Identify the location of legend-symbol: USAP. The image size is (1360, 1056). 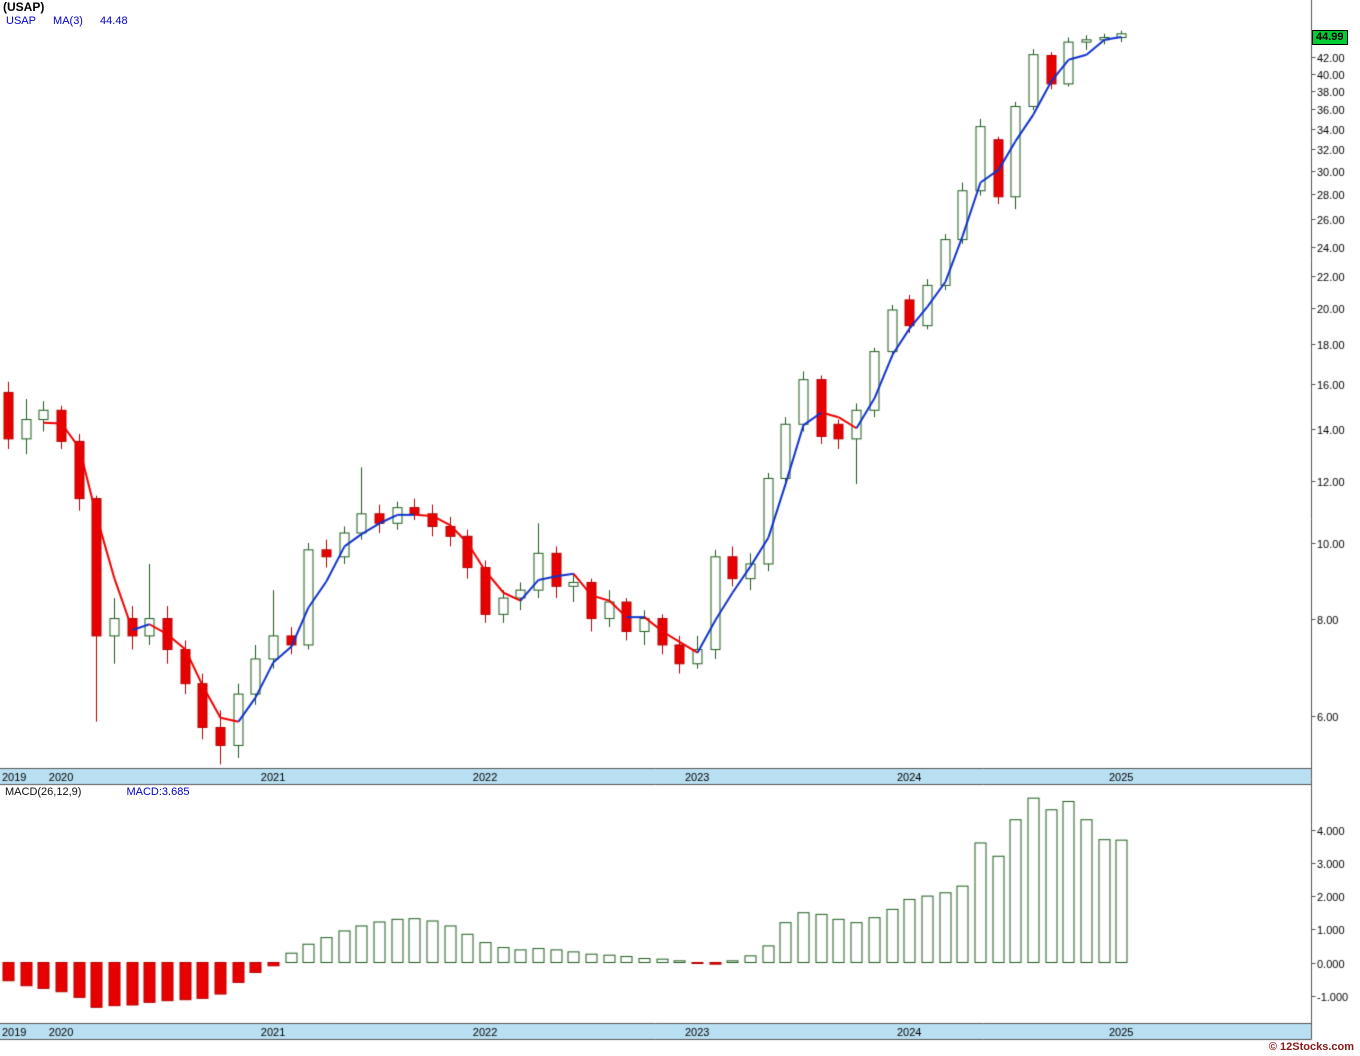
(21, 21).